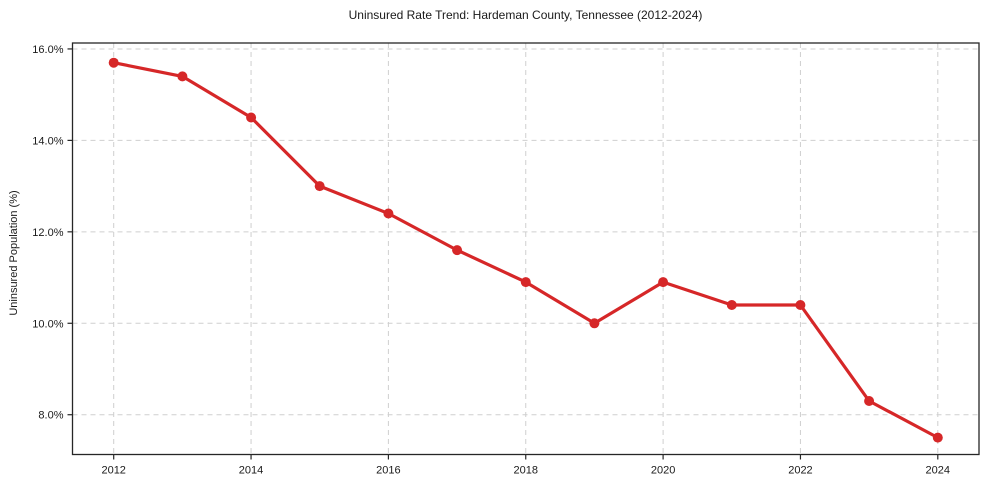 The height and width of the screenshot is (490, 989). What do you see at coordinates (388, 471) in the screenshot?
I see `x-tick-label: 2016` at bounding box center [388, 471].